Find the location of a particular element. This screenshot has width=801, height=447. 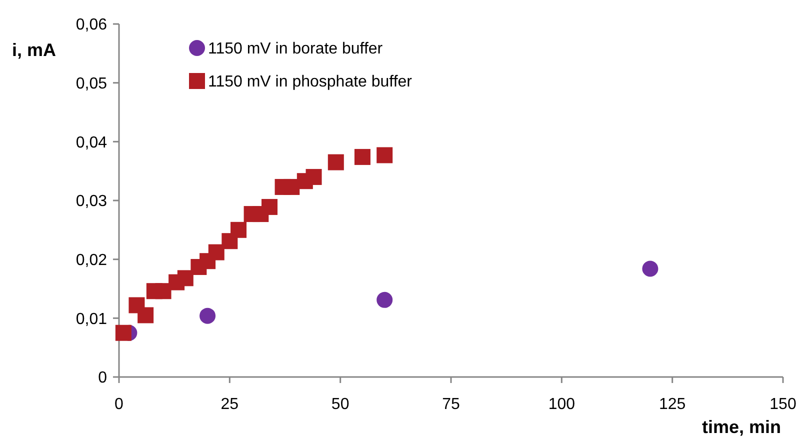

y-tick-label: 0 is located at coordinates (103, 378).